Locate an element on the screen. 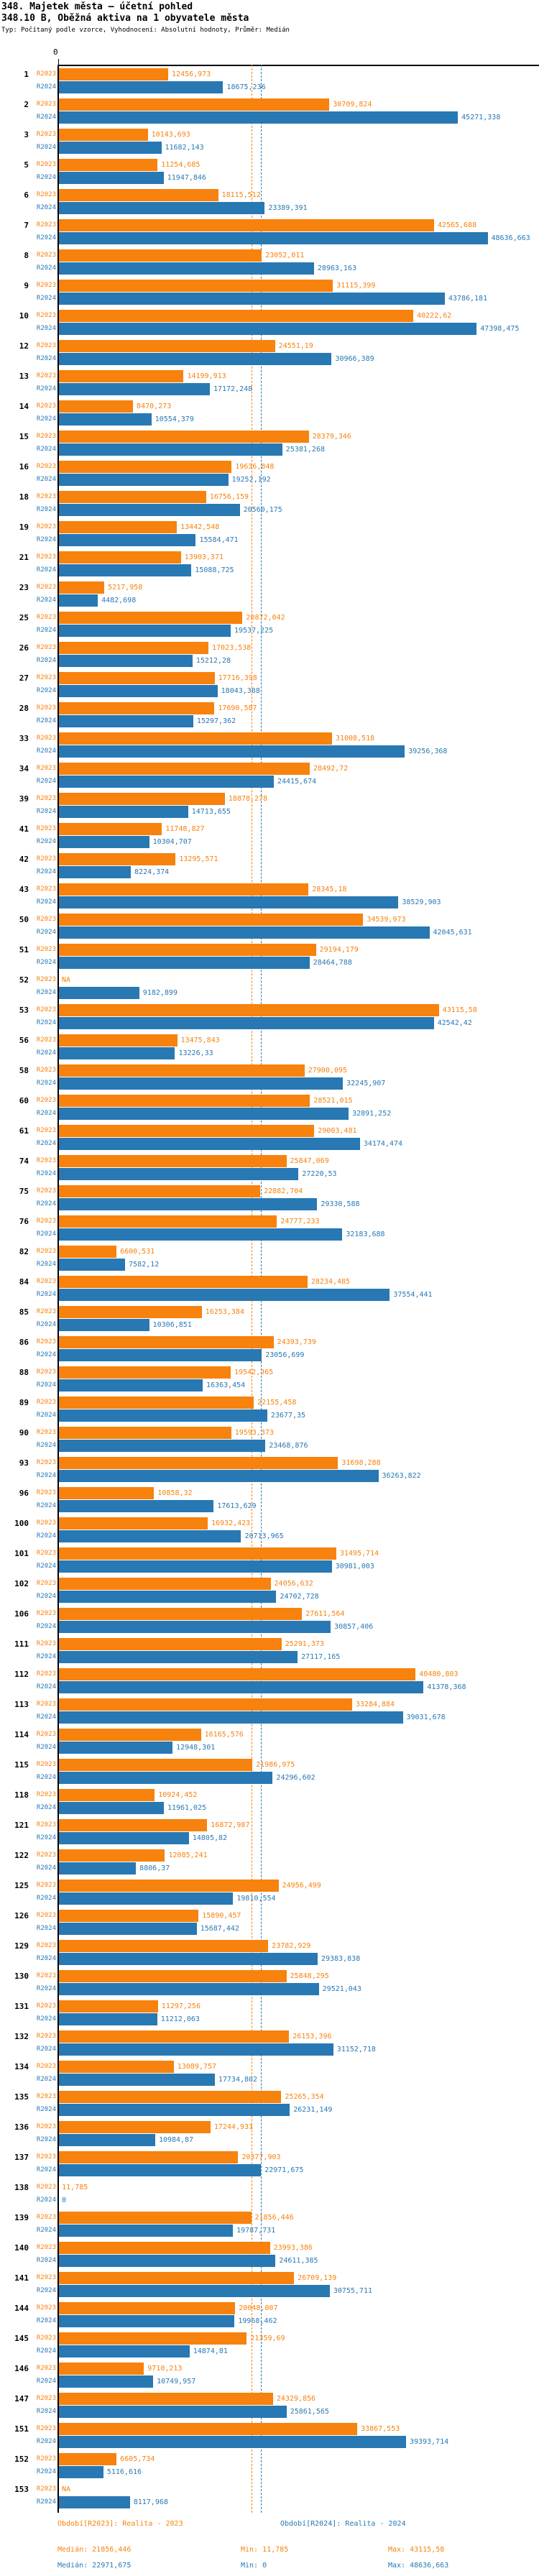 The width and height of the screenshot is (539, 2576). bar-row-2024: R2024 29330,588 is located at coordinates (269, 1204).